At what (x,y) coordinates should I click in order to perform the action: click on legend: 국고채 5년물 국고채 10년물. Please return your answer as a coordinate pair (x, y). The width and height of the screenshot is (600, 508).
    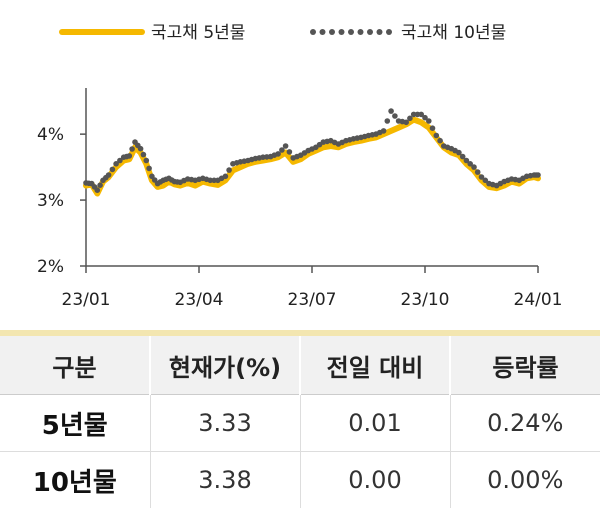
    Looking at the image, I should click on (284, 33).